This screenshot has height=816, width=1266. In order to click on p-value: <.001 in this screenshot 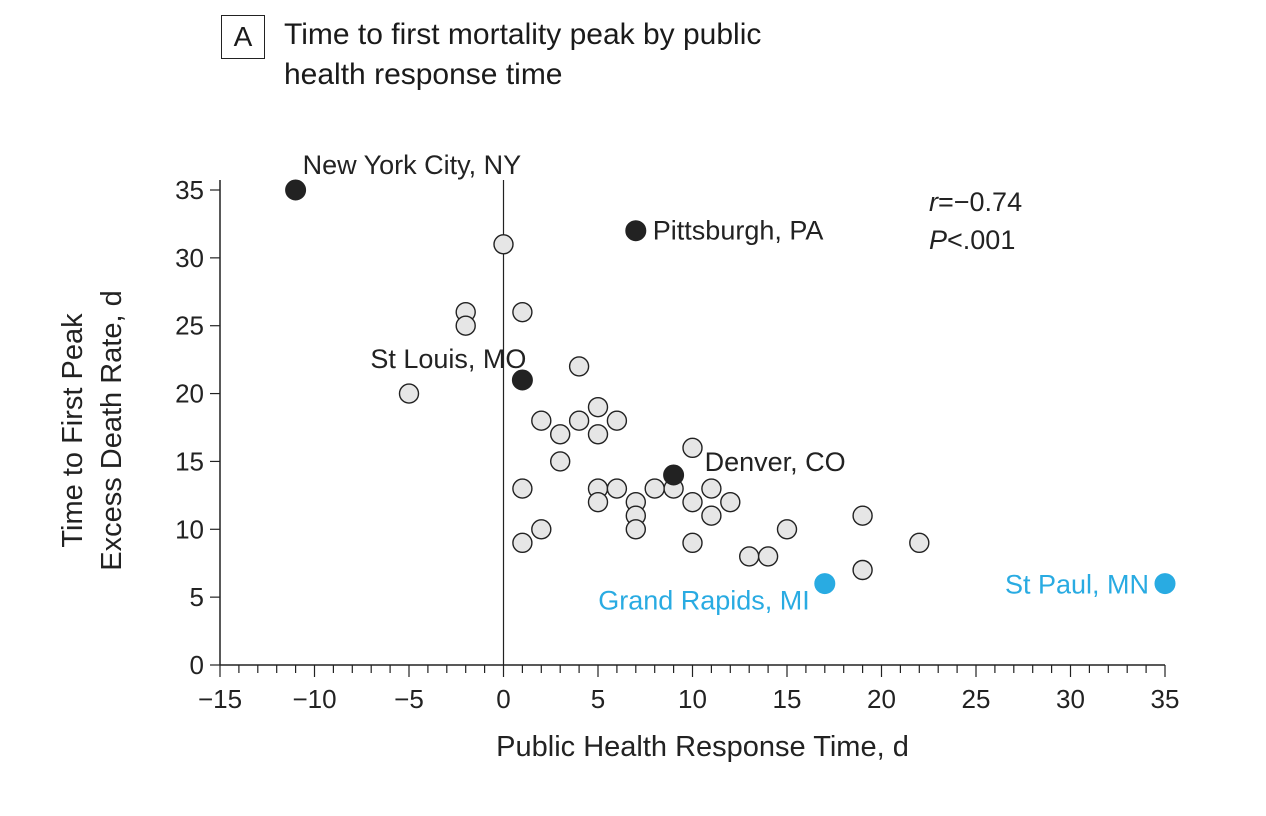, I will do `click(981, 240)`.